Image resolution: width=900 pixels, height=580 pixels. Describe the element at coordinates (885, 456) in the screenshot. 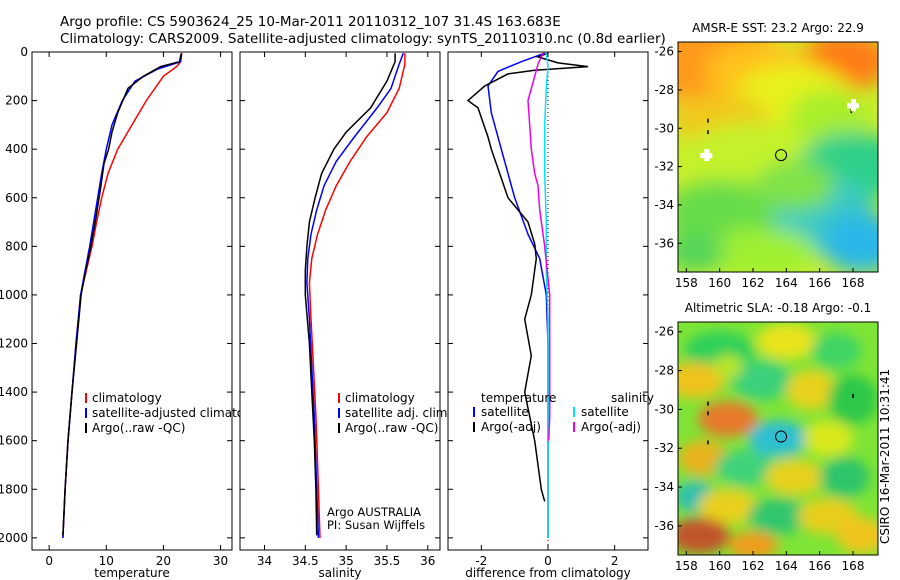

I see `timestamp-stamp: CSIRO 16-Mar-2011 10:31:41` at that location.